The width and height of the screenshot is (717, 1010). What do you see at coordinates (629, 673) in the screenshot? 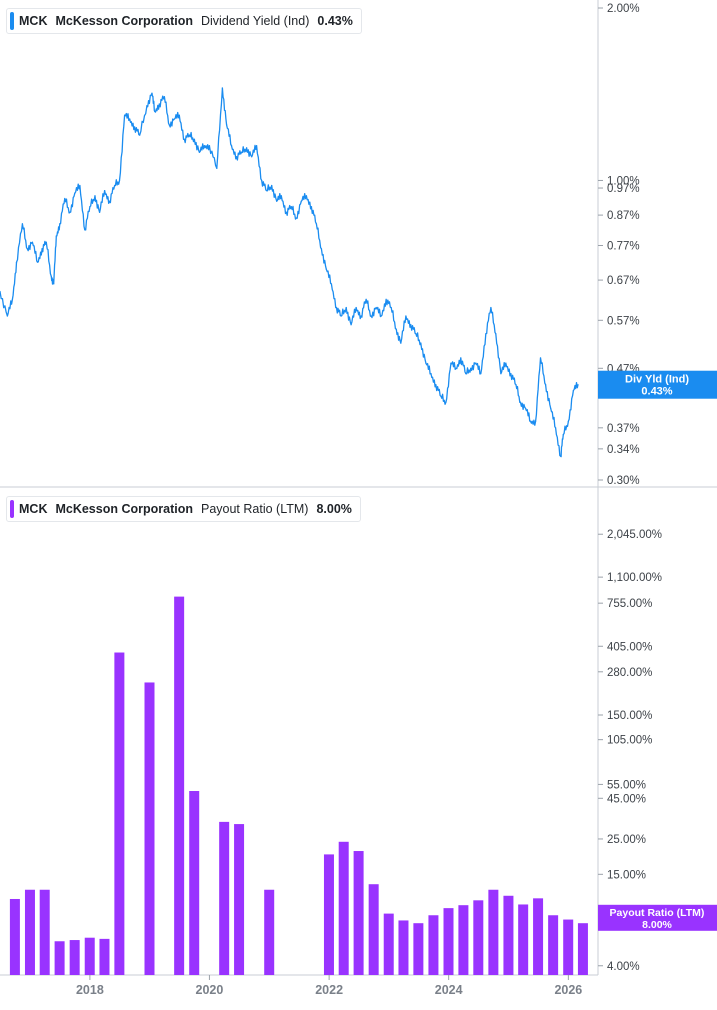
I see `y-tick-label: 280.00%` at bounding box center [629, 673].